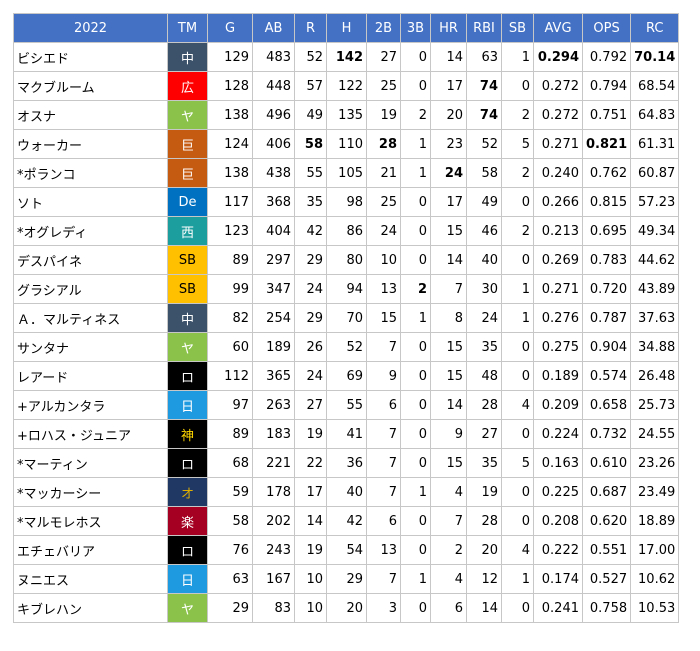 This screenshot has width=700, height=651. I want to click on stat-avg: 0.163, so click(558, 463).